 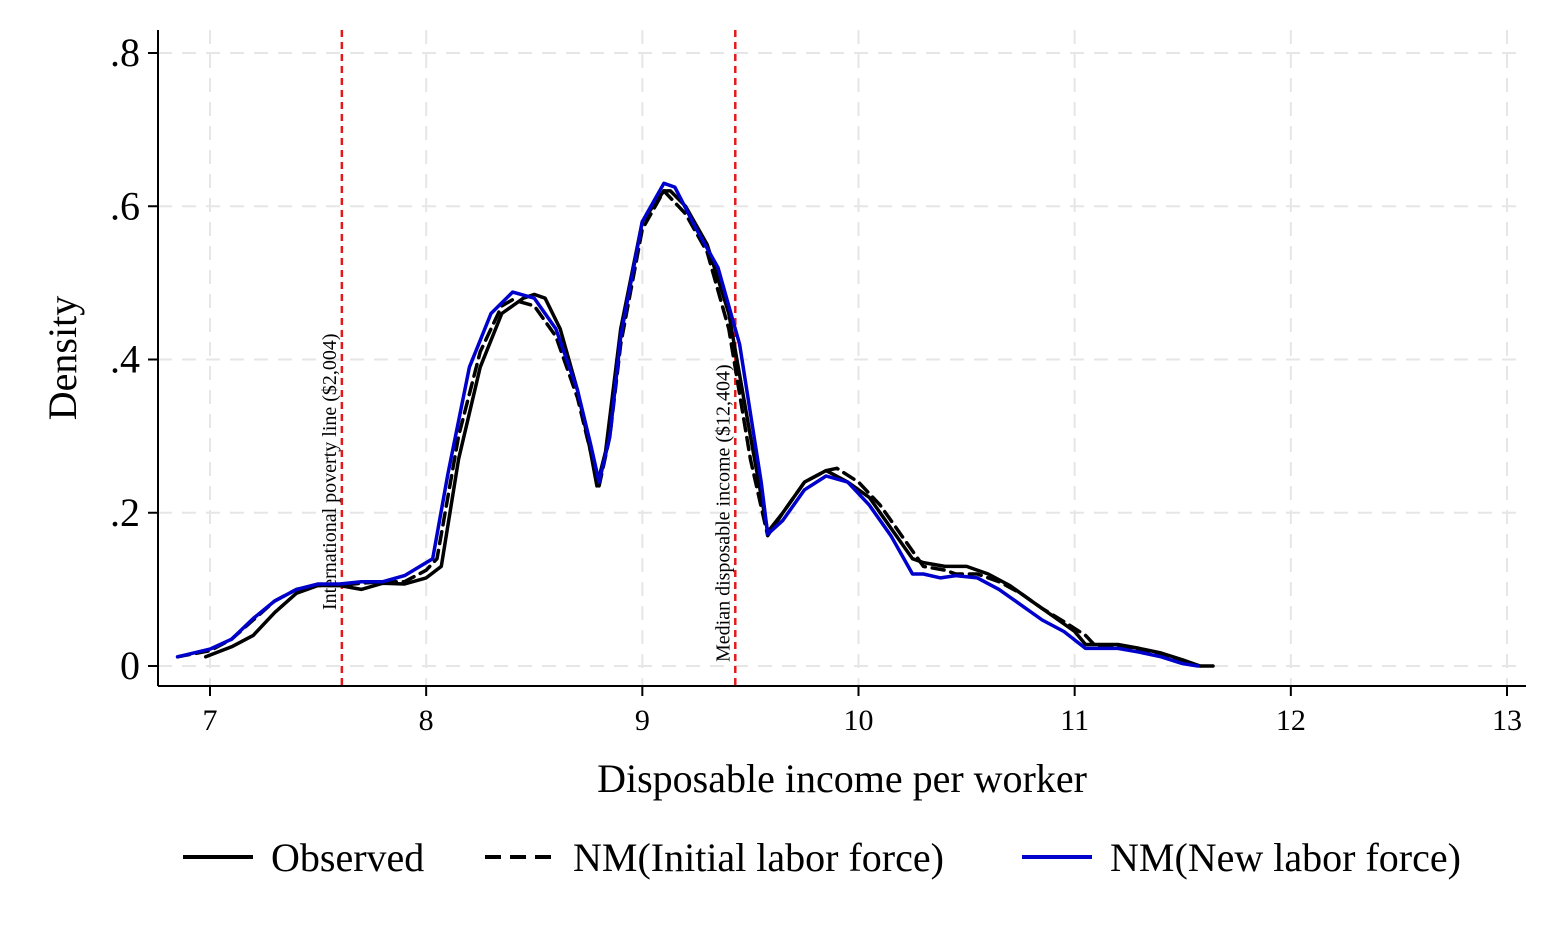 I want to click on legend-label-2: NM(Initial labor force), so click(x=758, y=857).